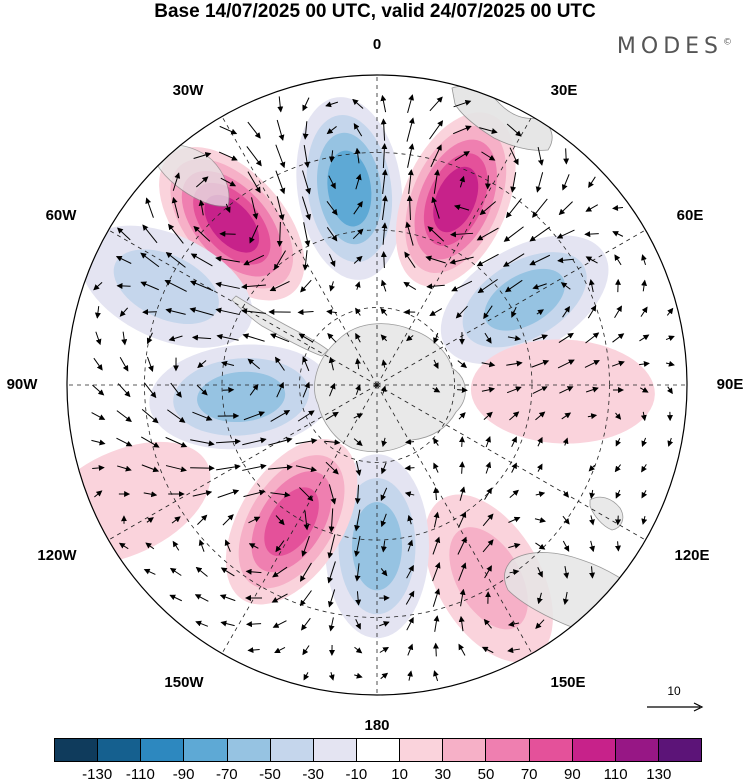 The height and width of the screenshot is (783, 750). Describe the element at coordinates (675, 707) in the screenshot. I see `reference-vector-arrow` at that location.